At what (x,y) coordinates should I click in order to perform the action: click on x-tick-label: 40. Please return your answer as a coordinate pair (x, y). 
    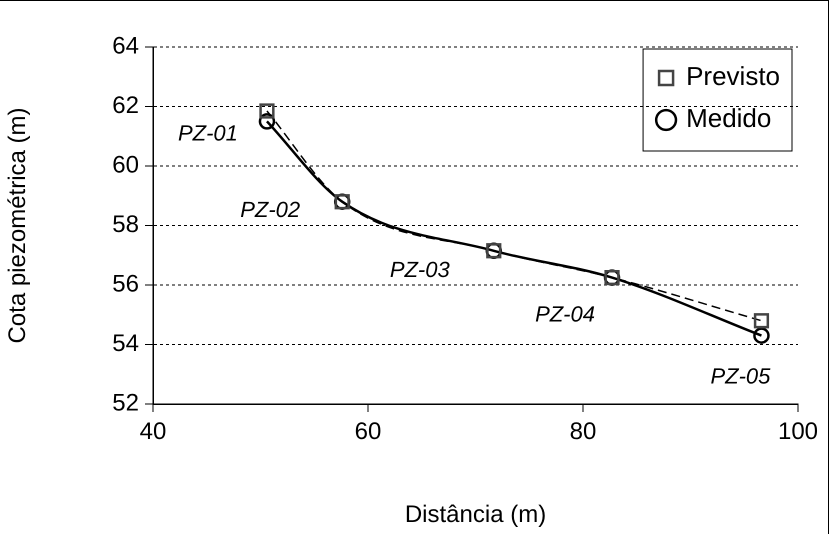
    Looking at the image, I should click on (153, 432).